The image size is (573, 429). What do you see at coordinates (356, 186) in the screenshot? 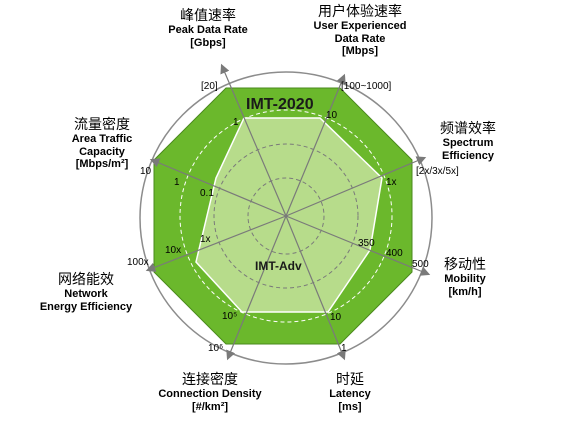
I see `axis-spec` at bounding box center [356, 186].